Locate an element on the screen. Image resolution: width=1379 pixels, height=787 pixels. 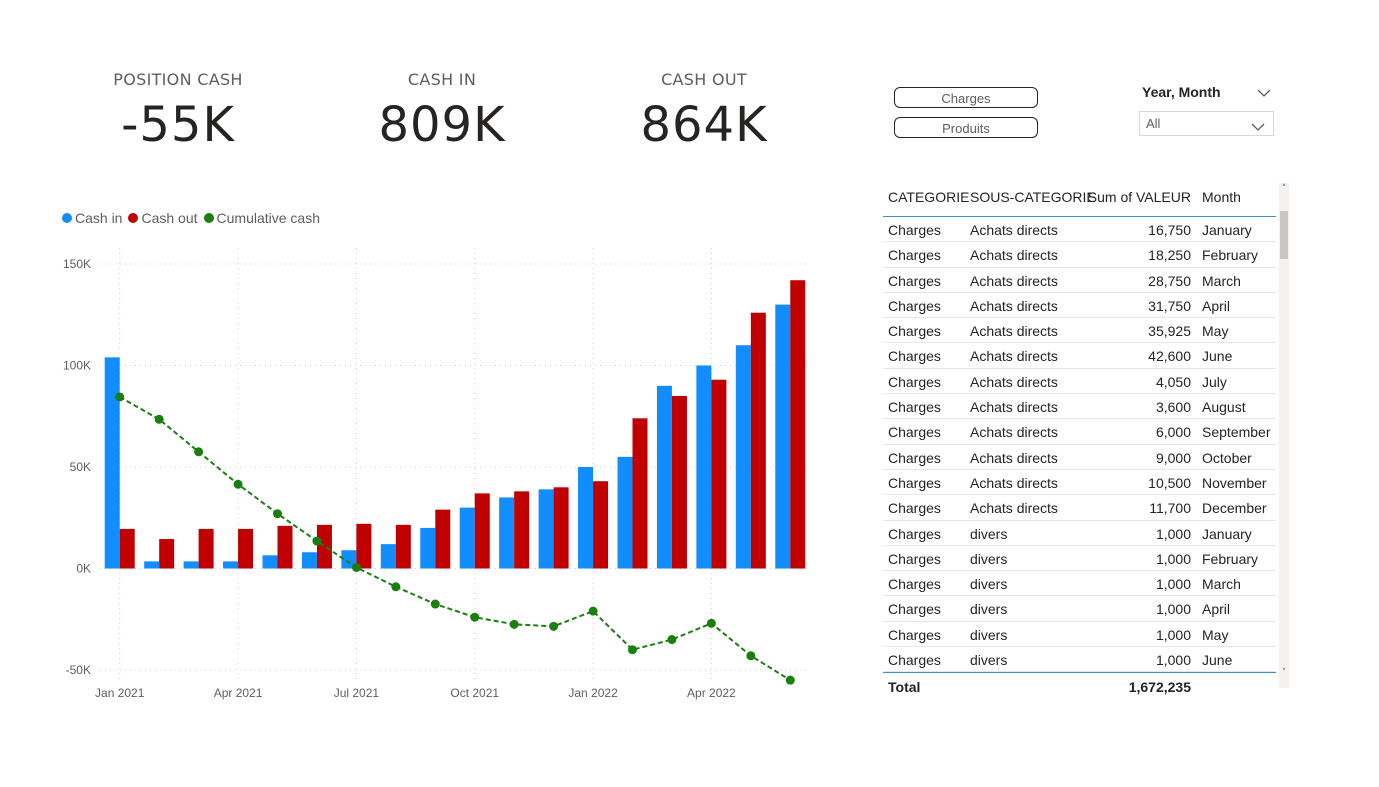
scrollbar-thumb is located at coordinates (1284, 235).